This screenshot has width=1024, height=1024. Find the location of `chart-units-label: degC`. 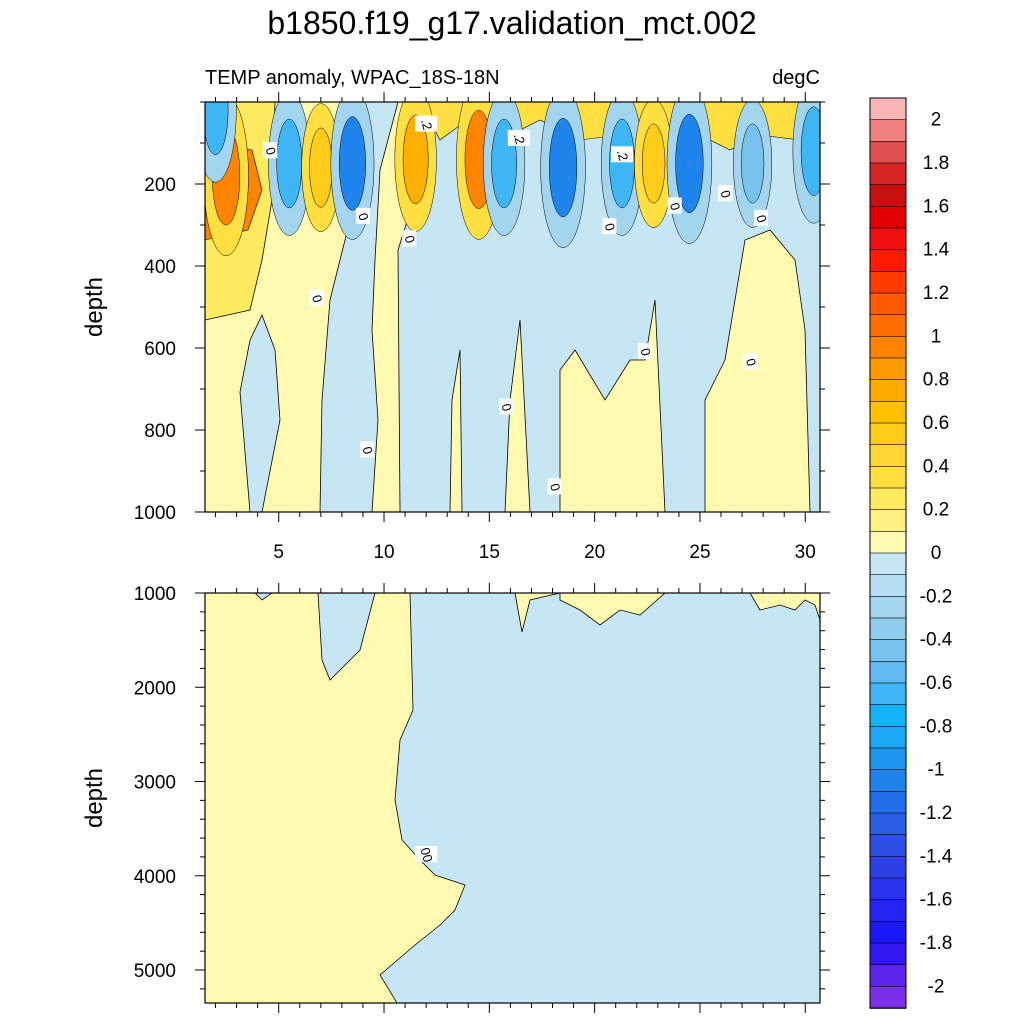

chart-units-label: degC is located at coordinates (796, 78).